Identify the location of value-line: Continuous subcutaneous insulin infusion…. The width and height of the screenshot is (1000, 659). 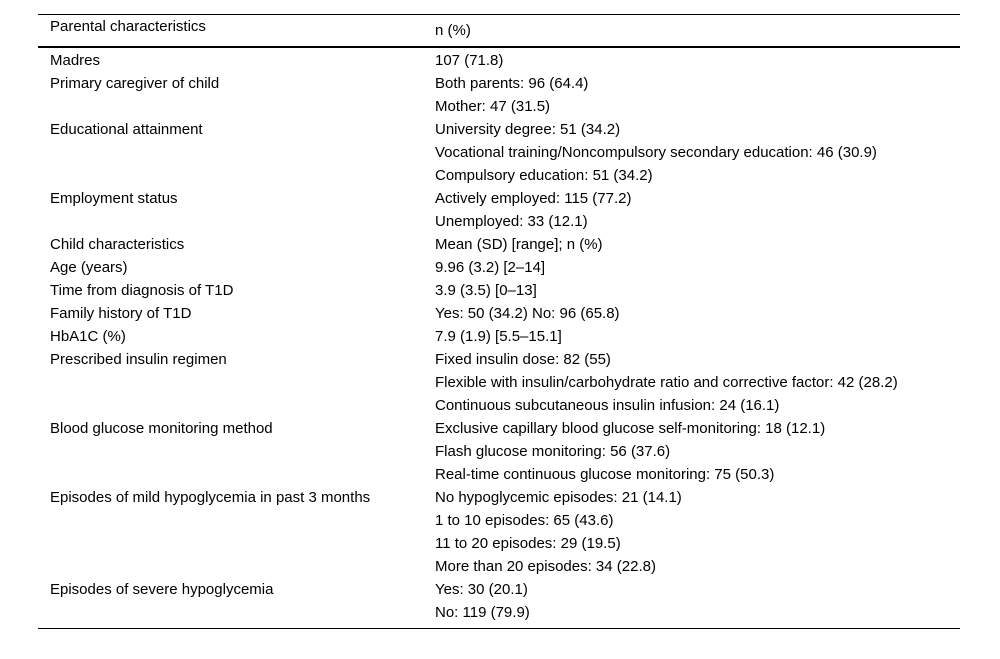
(607, 405).